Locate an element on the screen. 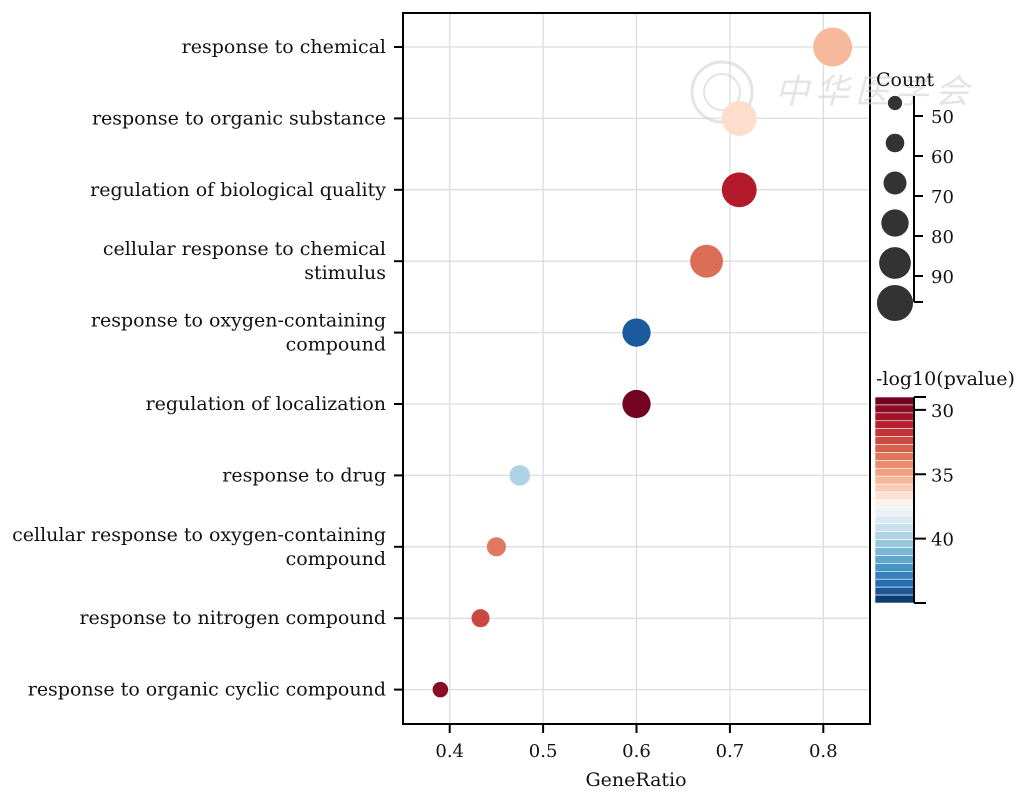 This screenshot has width=1030, height=801. x-tick-label: 0.6 is located at coordinates (636, 751).